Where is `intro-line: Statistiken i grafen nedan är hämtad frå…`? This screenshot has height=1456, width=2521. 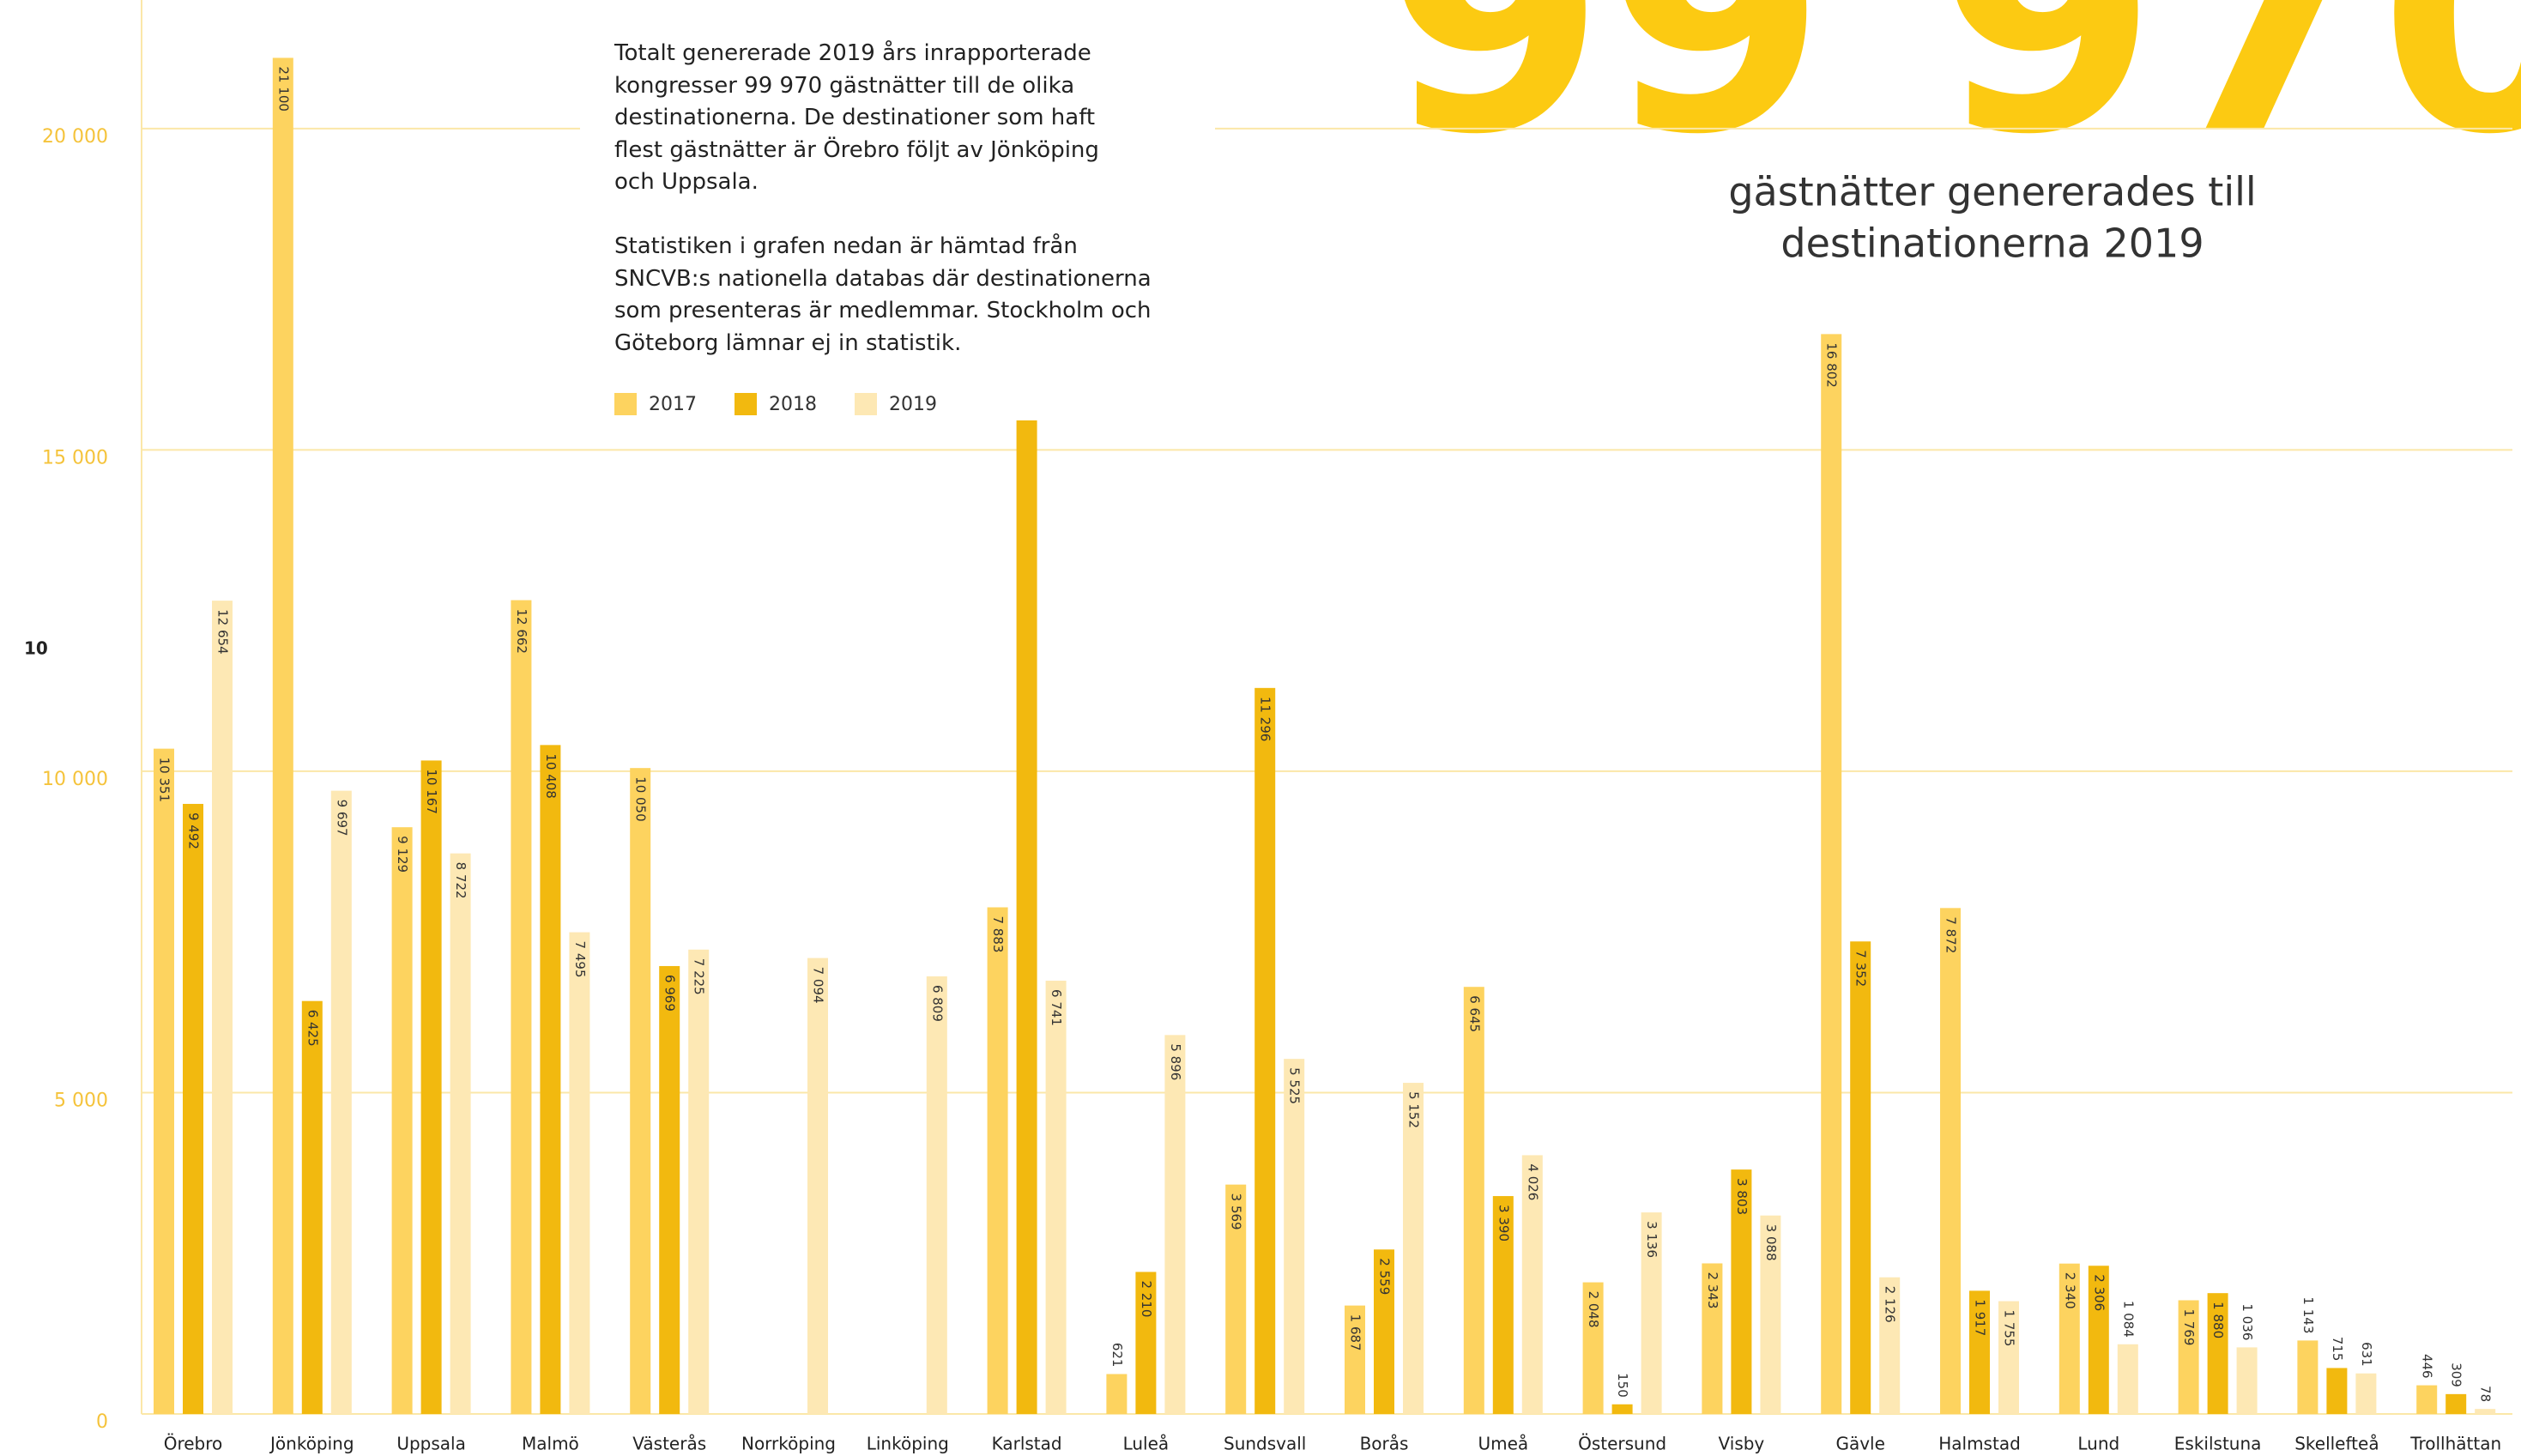
intro-line: Statistiken i grafen nedan är hämtad frå… is located at coordinates (846, 246).